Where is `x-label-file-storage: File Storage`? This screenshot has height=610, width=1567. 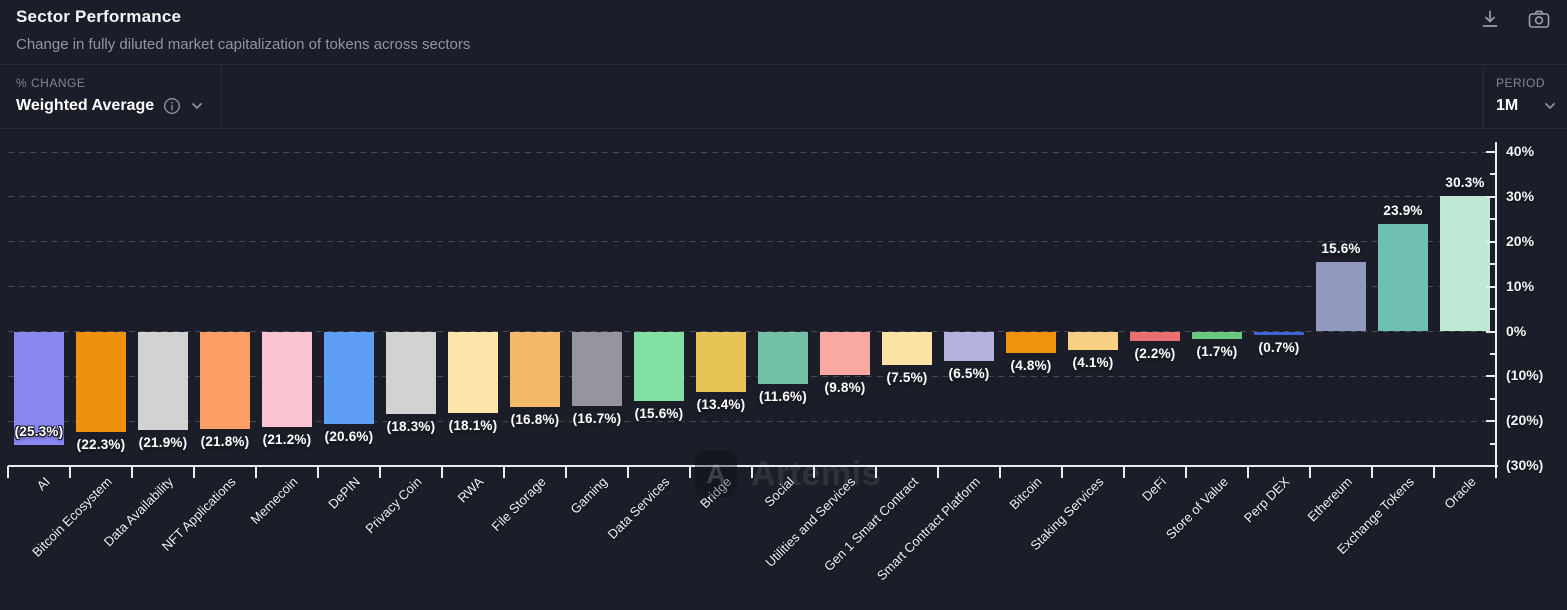 x-label-file-storage: File Storage is located at coordinates (518, 504).